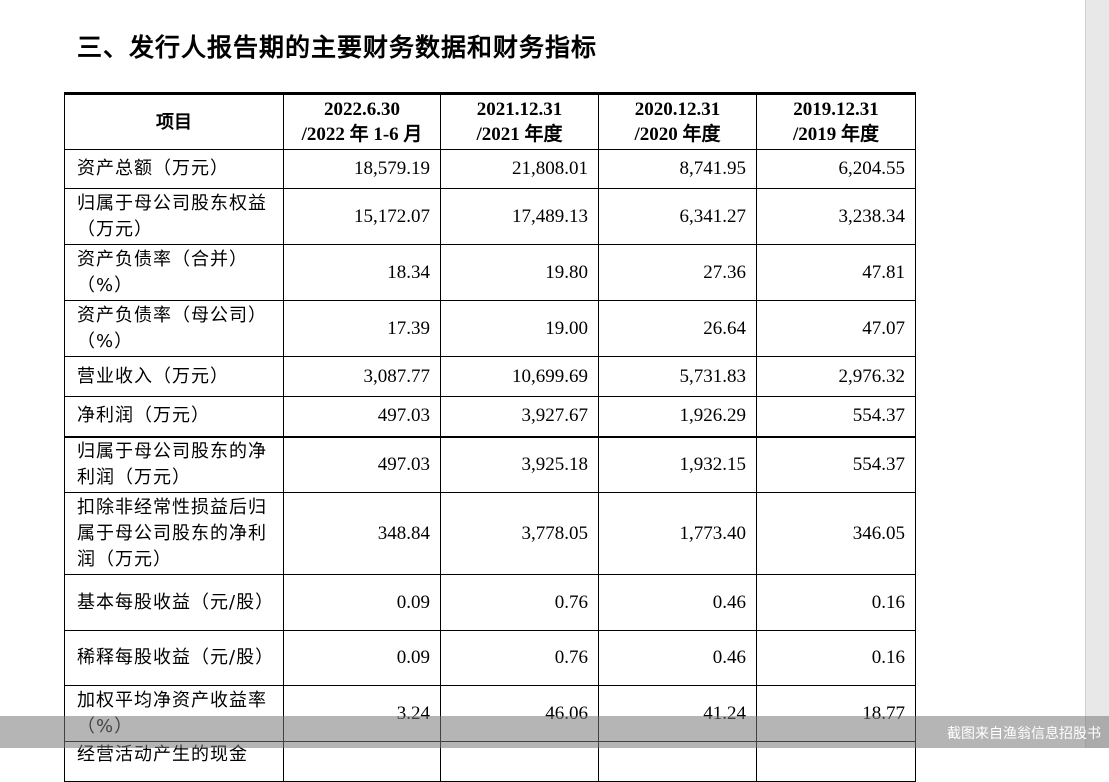 The image size is (1109, 782). What do you see at coordinates (519, 134) in the screenshot?
I see `header-period: /2021 年度` at bounding box center [519, 134].